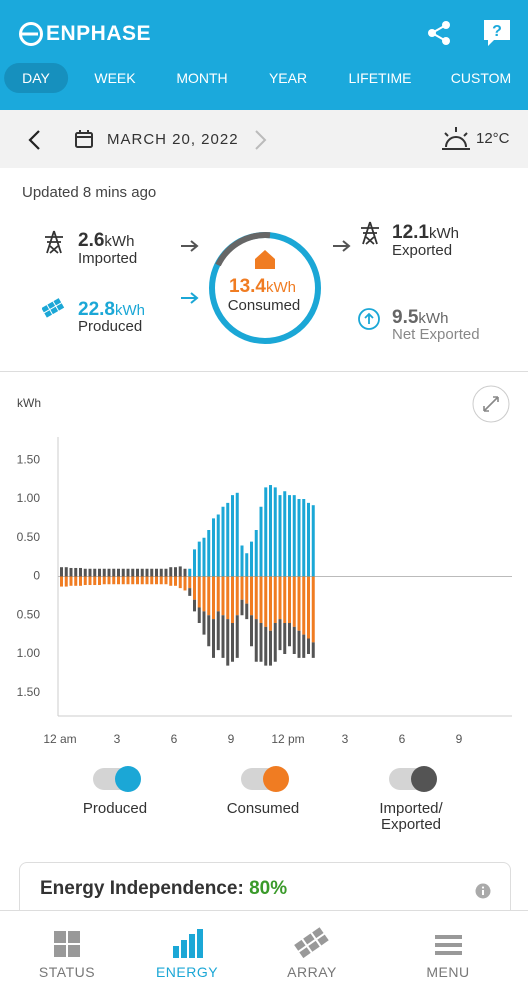 This screenshot has width=528, height=1000. I want to click on temperature: 12°C, so click(493, 138).